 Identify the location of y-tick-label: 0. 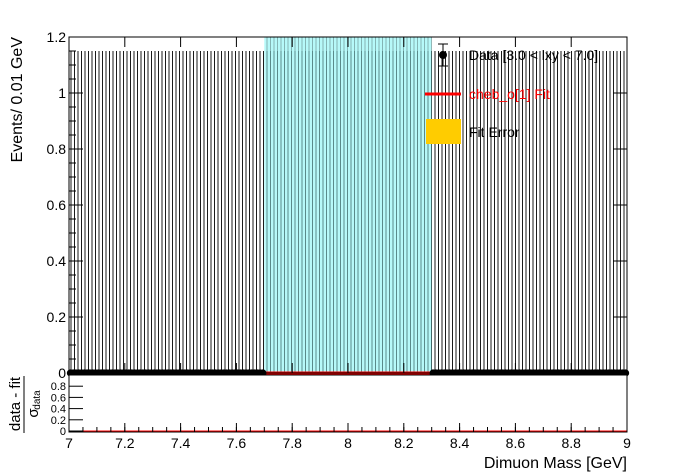
(62, 373).